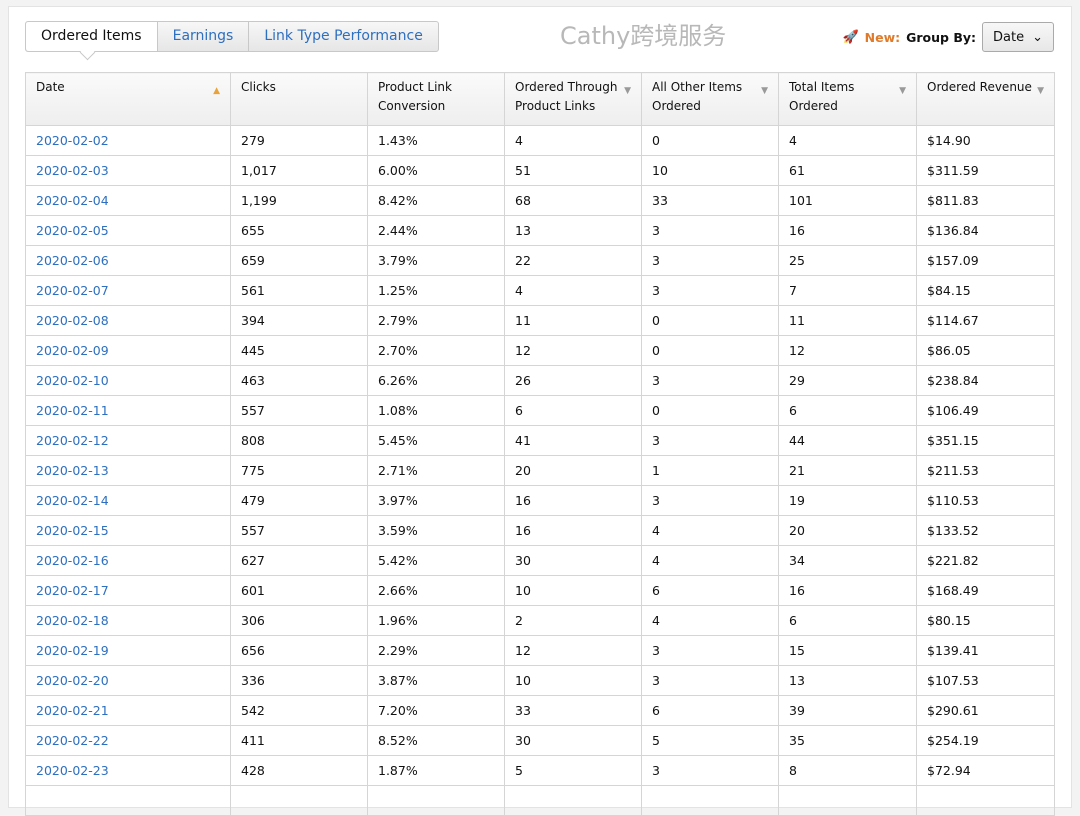 This screenshot has height=816, width=1080. Describe the element at coordinates (540, 200) in the screenshot. I see `table-row: 2020-02-04 1,199 8.42% 68 33 101 $811.83` at that location.